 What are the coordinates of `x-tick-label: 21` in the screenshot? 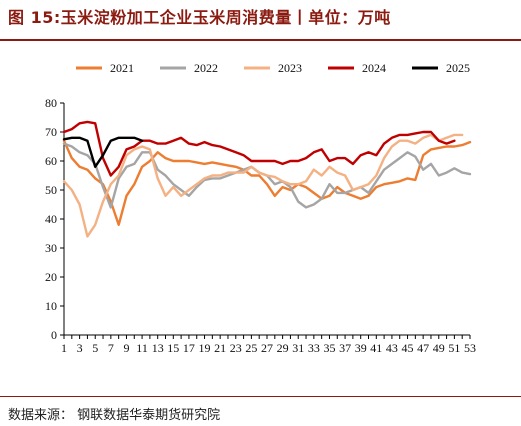 It's located at (220, 348).